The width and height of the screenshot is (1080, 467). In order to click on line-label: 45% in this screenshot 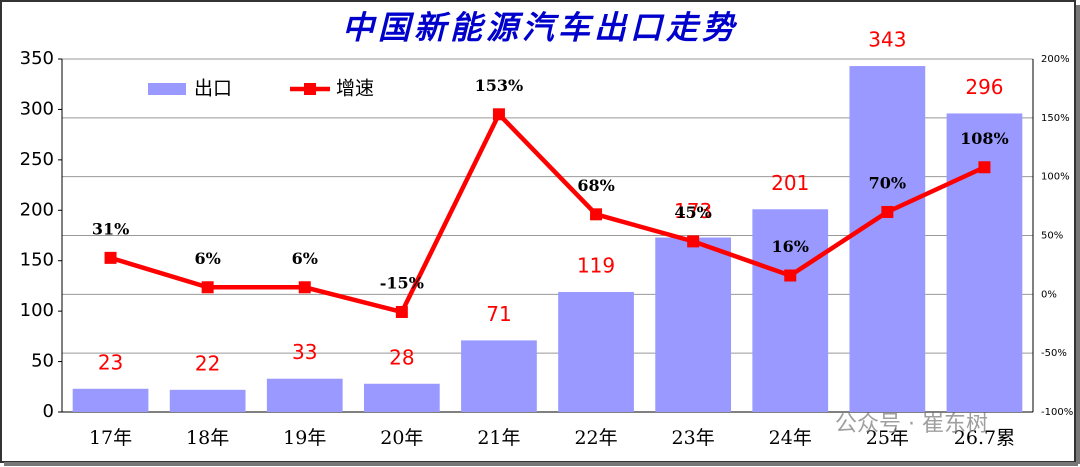, I will do `click(692, 212)`.